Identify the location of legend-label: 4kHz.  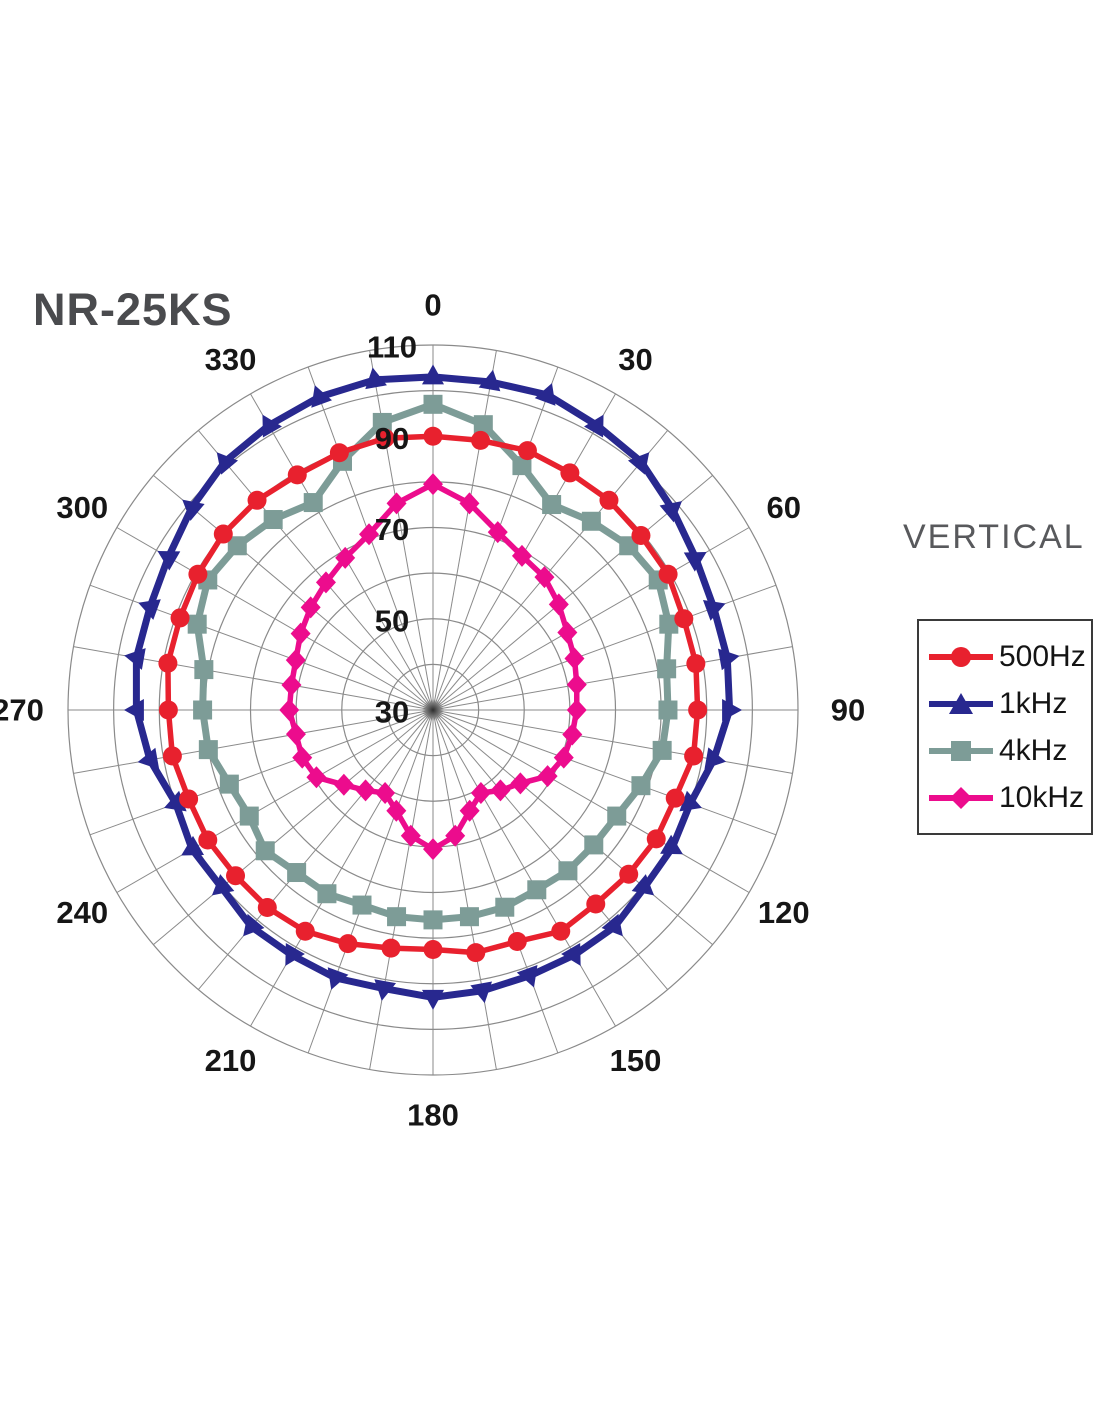
(1033, 750).